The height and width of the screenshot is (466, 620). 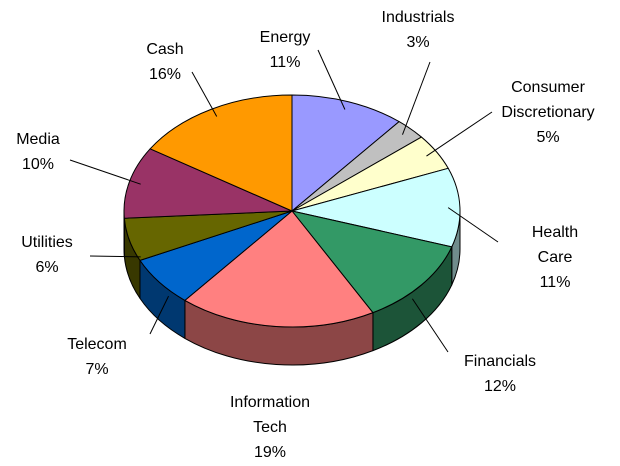 I want to click on category-label: Utilities, so click(x=47, y=242).